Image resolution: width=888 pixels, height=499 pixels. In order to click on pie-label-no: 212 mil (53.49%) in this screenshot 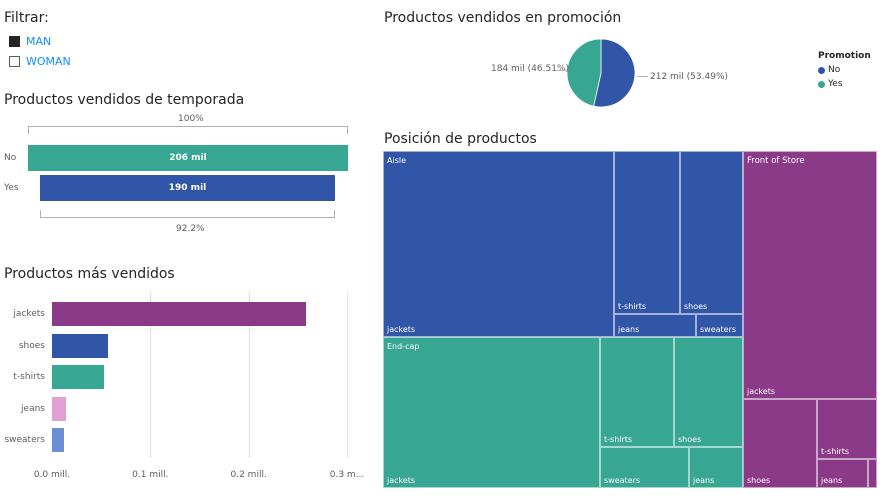, I will do `click(689, 77)`.